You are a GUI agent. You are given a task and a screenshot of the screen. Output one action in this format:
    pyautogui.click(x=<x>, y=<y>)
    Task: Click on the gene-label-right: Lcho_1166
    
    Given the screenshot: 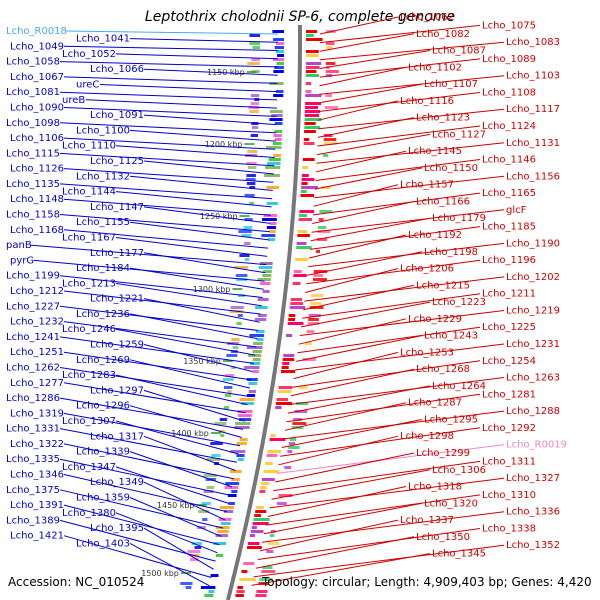 What is the action you would take?
    pyautogui.click(x=443, y=202)
    